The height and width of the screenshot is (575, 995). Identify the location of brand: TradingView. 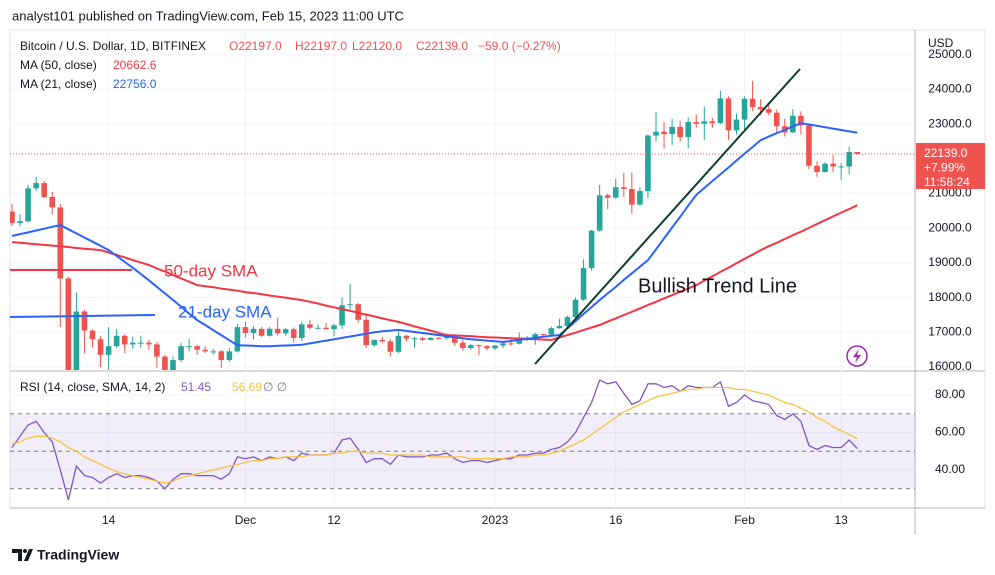
(78, 555).